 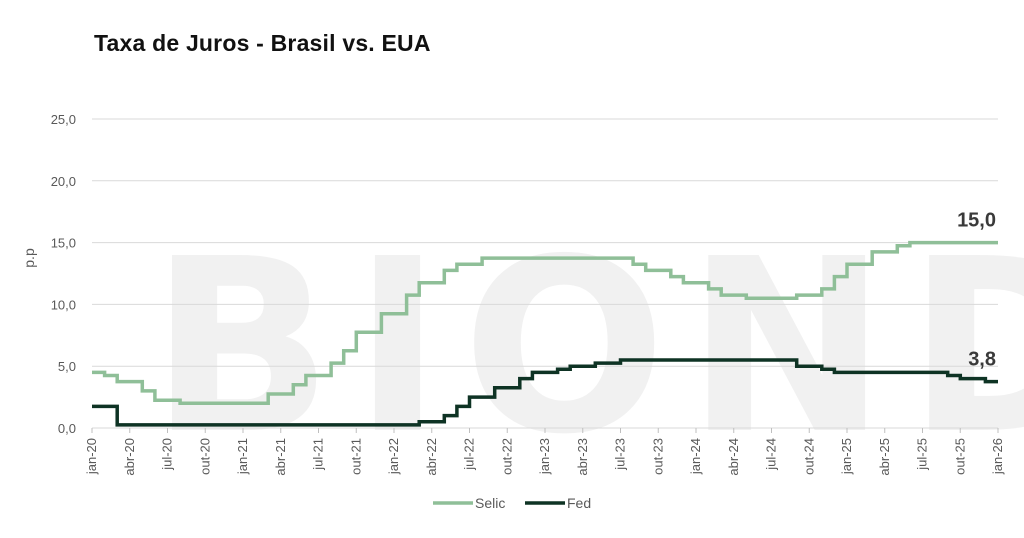 What do you see at coordinates (67, 428) in the screenshot?
I see `y-tick-label: 0,0` at bounding box center [67, 428].